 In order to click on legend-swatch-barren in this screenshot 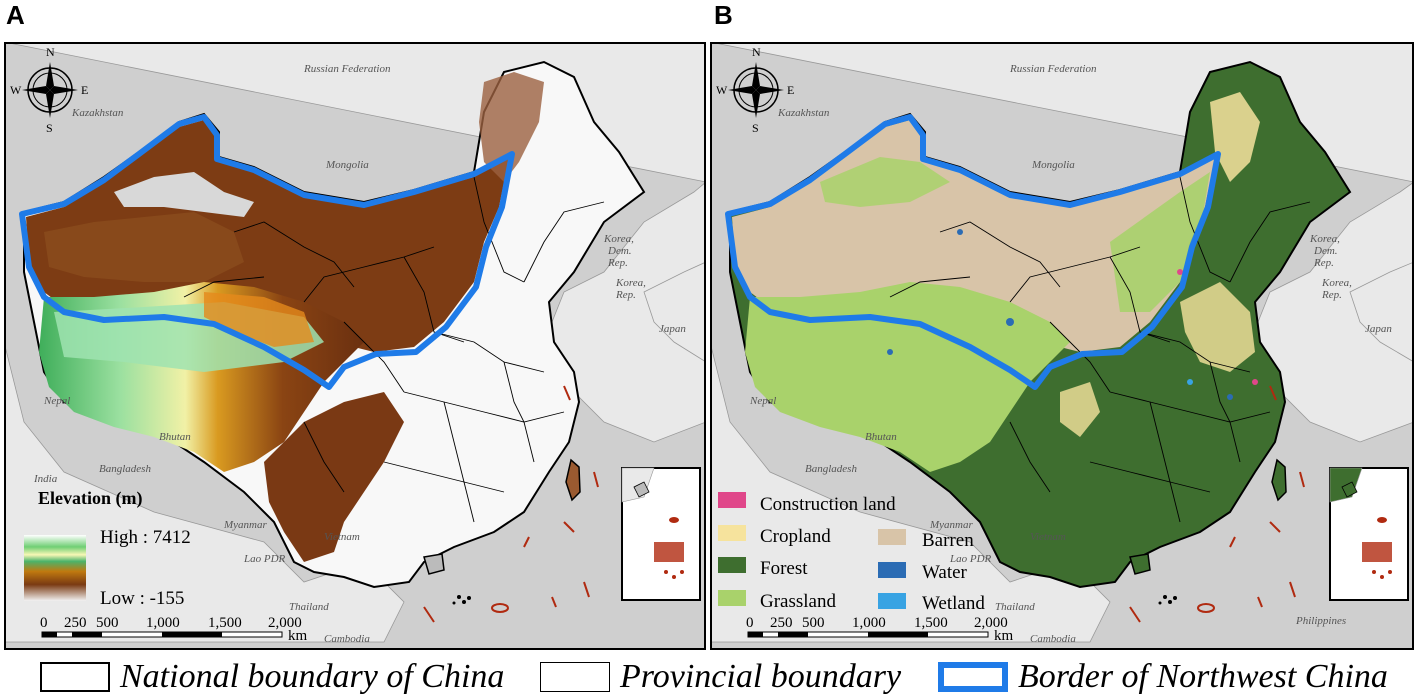, I will do `click(892, 537)`.